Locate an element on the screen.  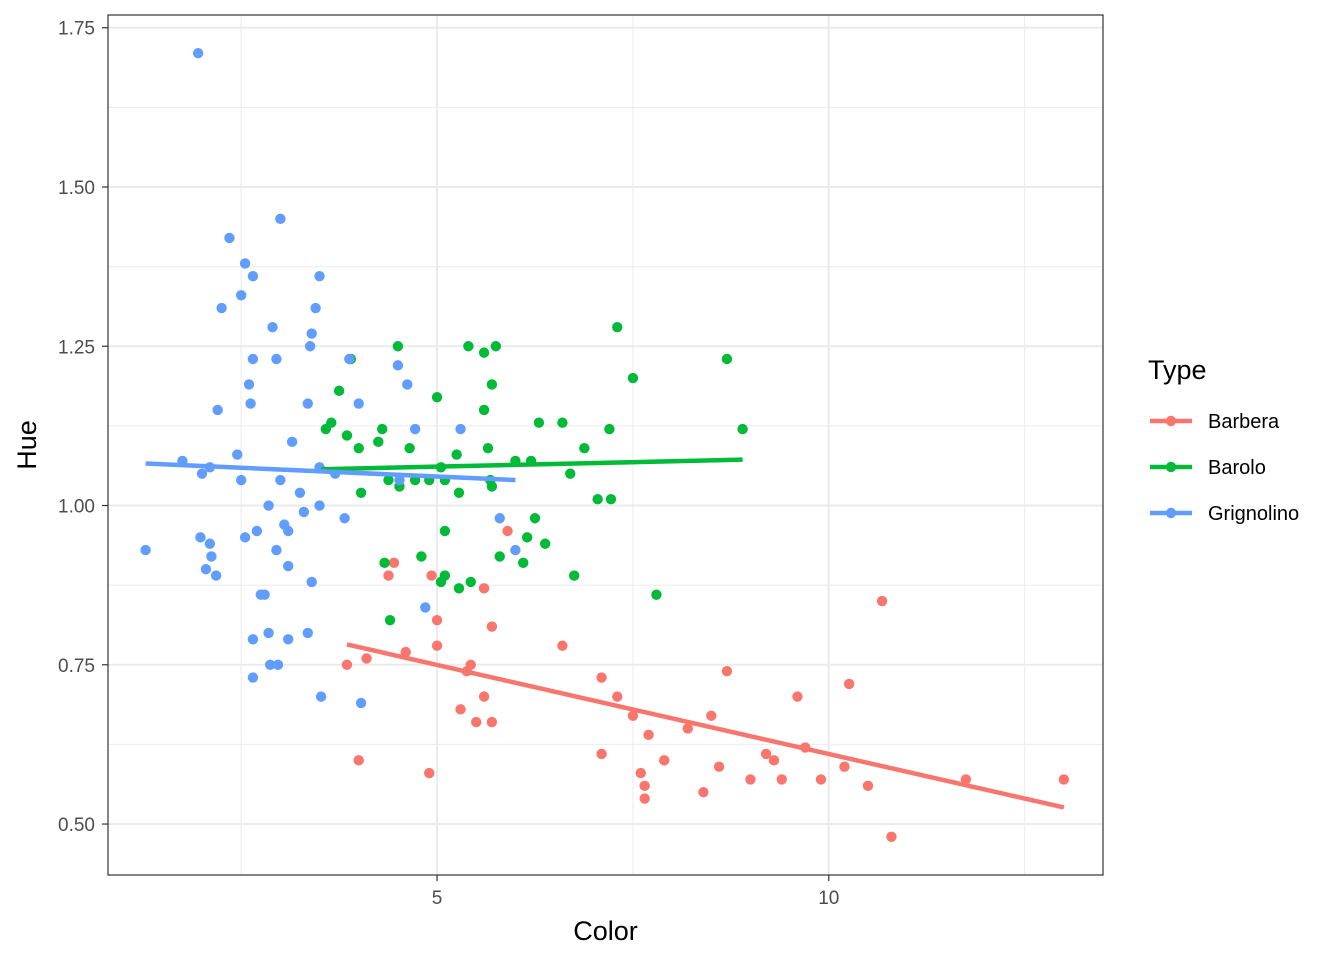
legend-label-barbera: Barbera is located at coordinates (1244, 422).